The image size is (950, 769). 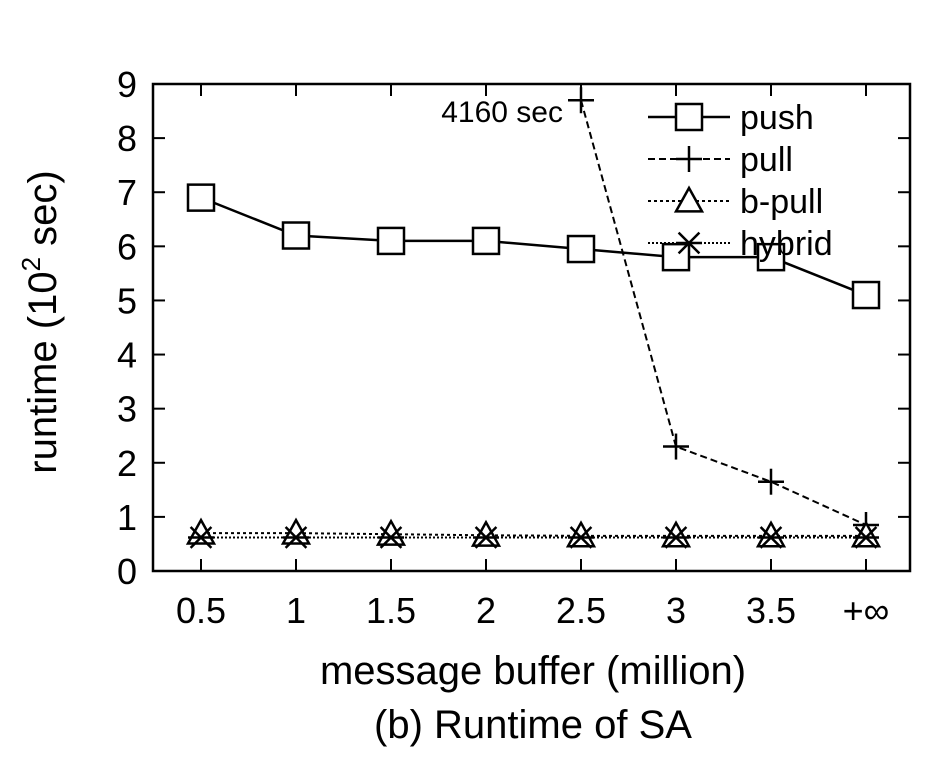 What do you see at coordinates (127, 571) in the screenshot?
I see `y-tick-label: 0` at bounding box center [127, 571].